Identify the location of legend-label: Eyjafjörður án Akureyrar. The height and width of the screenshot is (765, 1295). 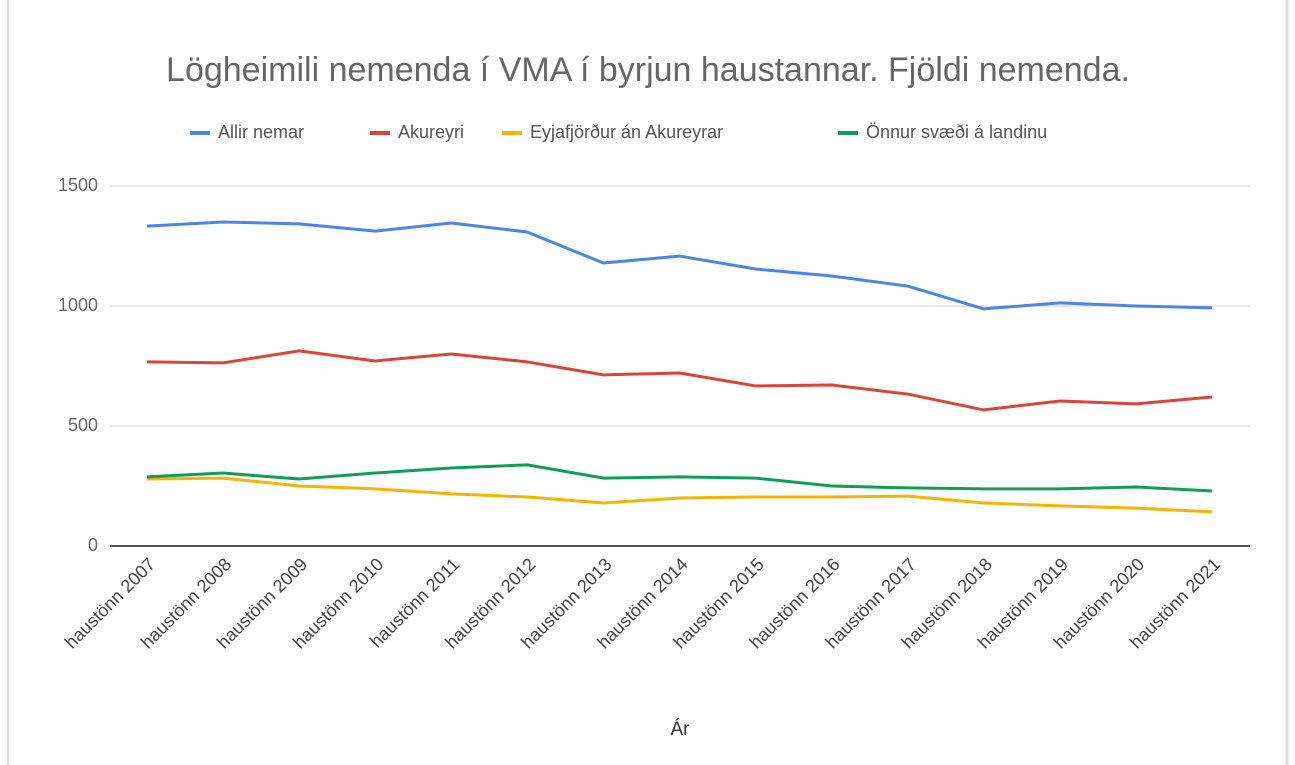
(626, 132).